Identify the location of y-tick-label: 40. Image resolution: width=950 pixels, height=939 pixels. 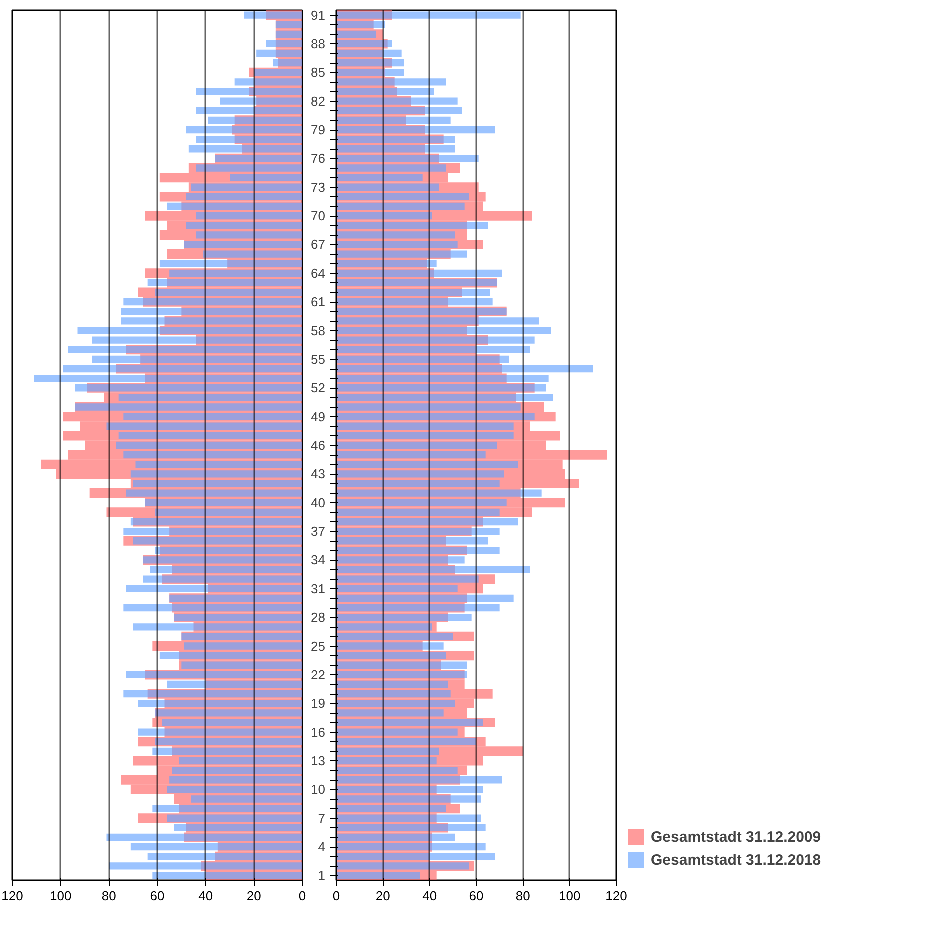
(318, 502).